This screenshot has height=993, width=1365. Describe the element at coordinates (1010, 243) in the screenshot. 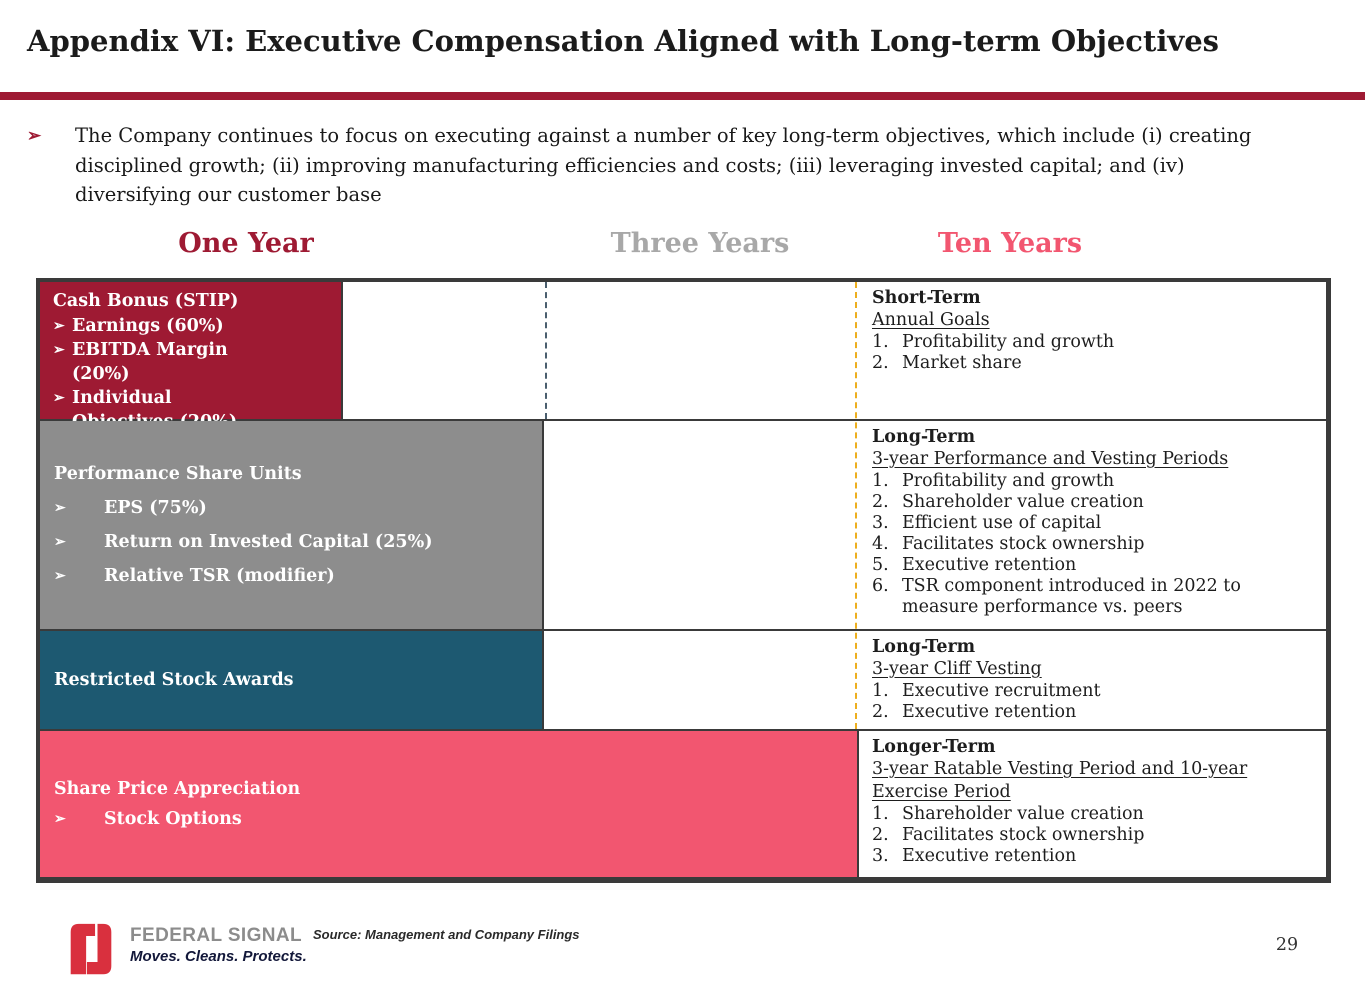

I see `timeline-header-ten-years: Ten Years` at that location.